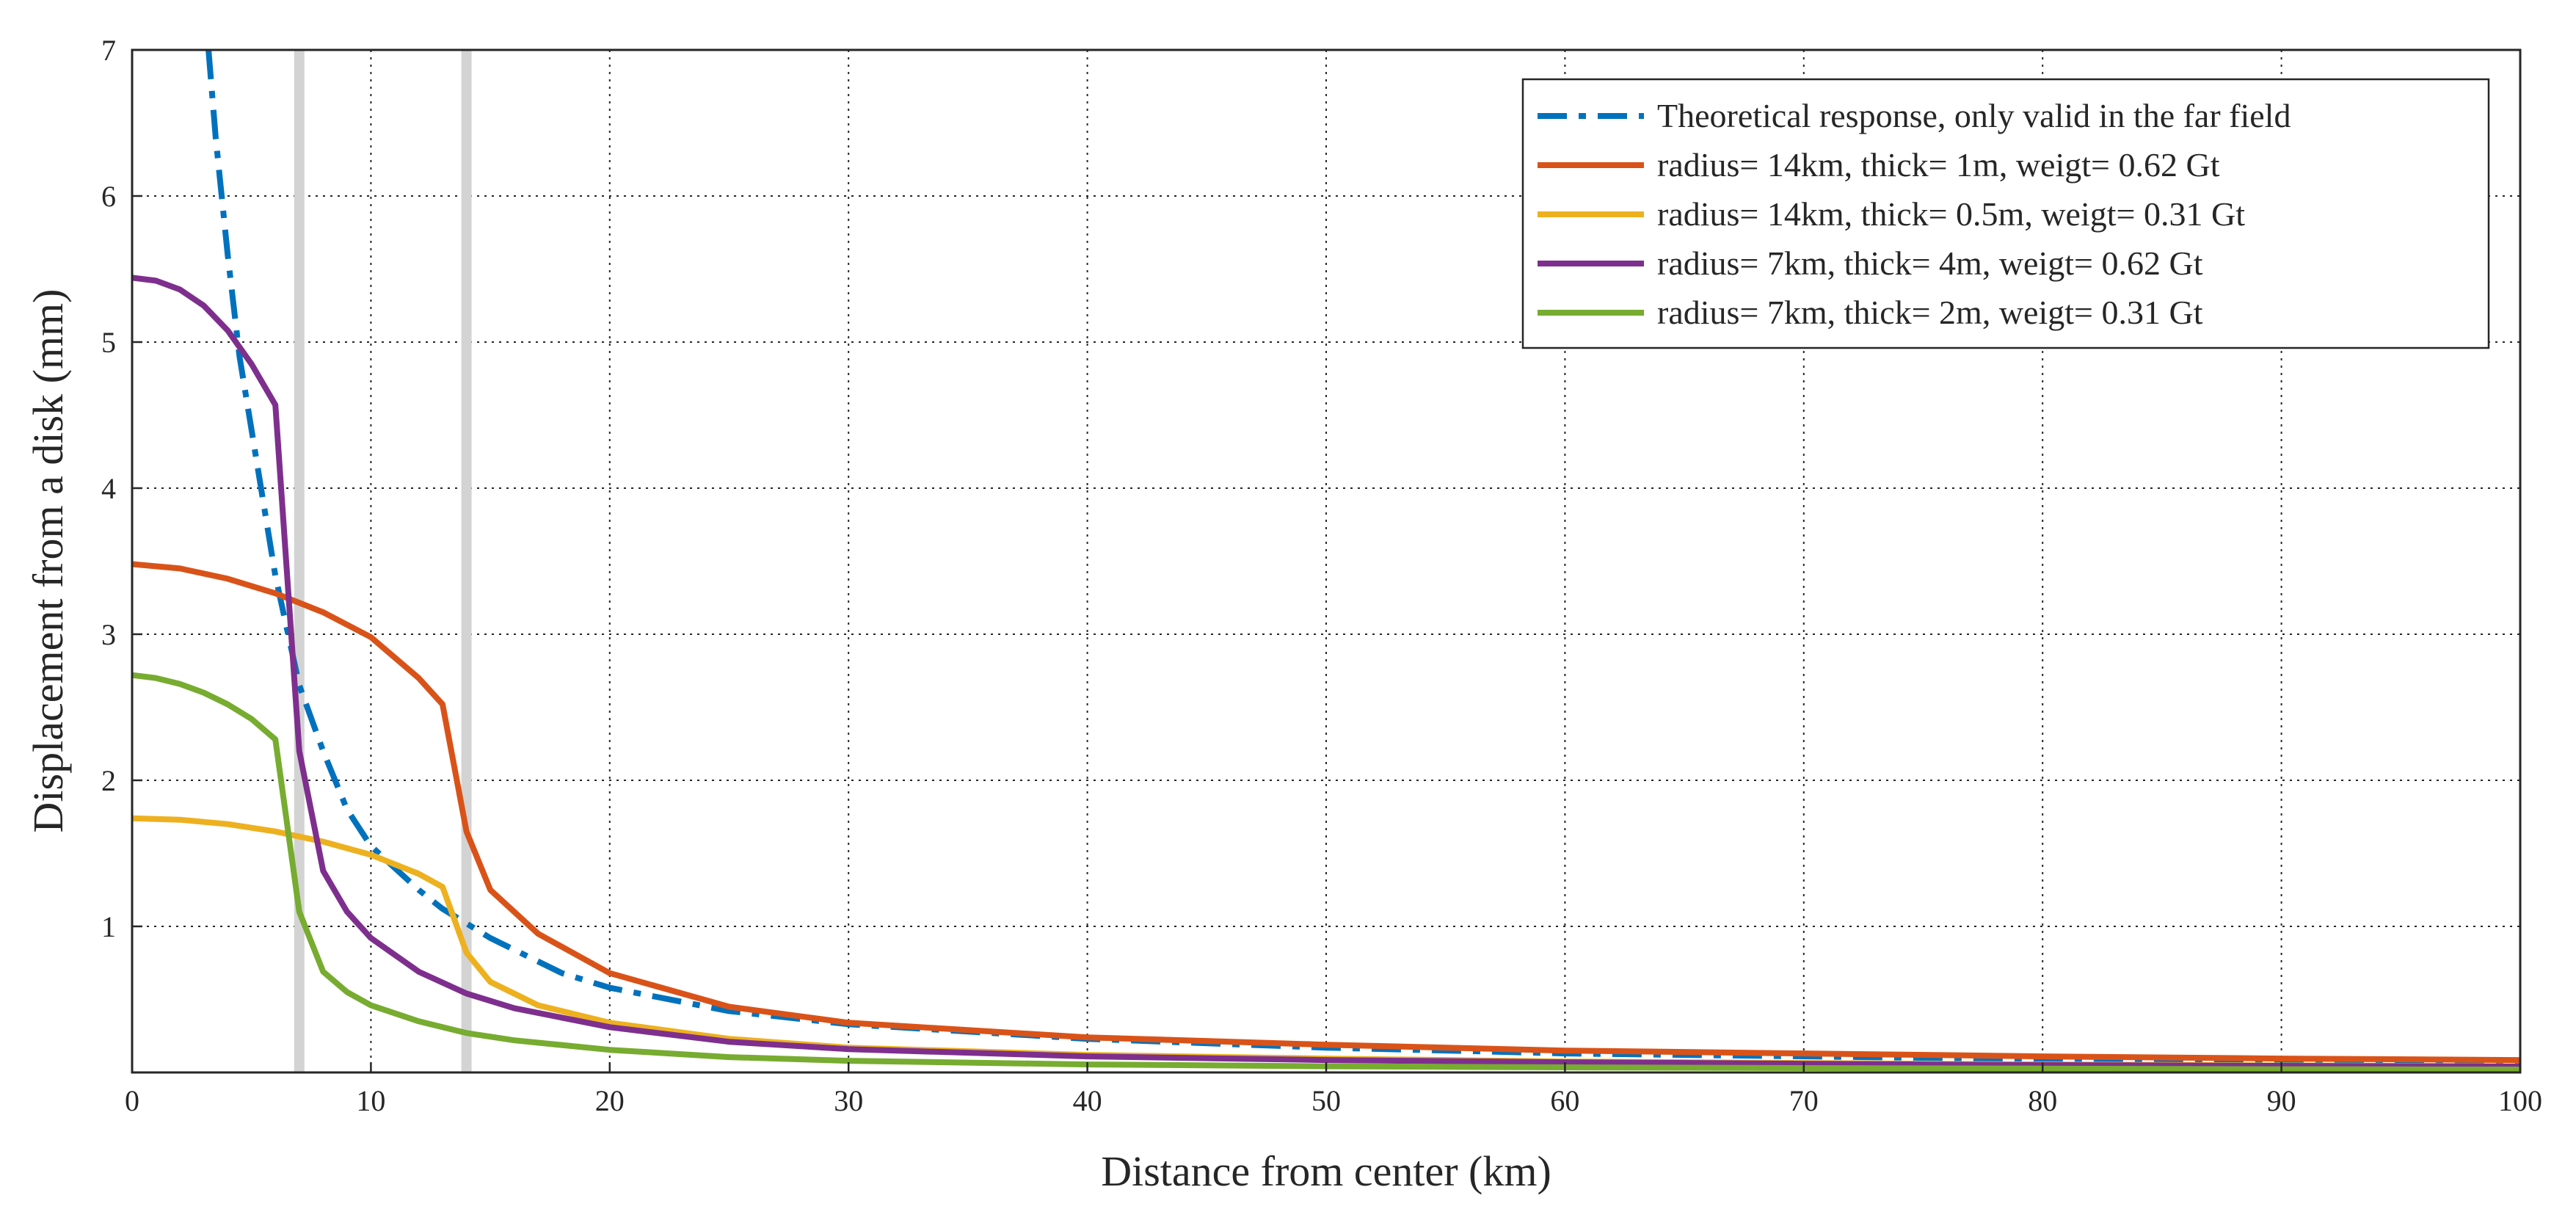  I want to click on legend-label-5: radius= 7km, thick= 2m, weigt= 0.31 Gt, so click(1930, 312).